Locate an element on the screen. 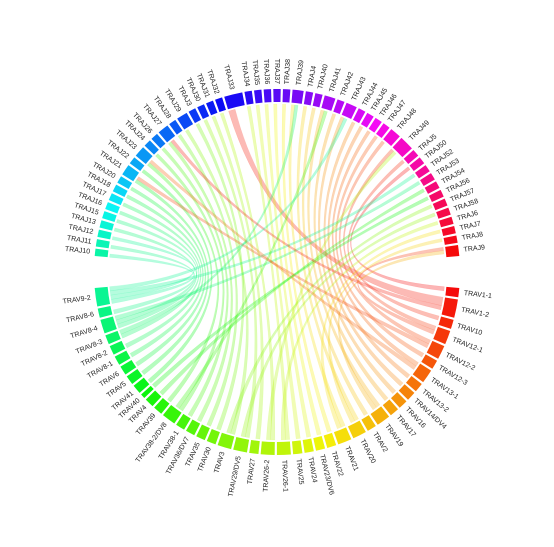 The width and height of the screenshot is (554, 547). sector-label: TRAJ9 is located at coordinates (474, 248).